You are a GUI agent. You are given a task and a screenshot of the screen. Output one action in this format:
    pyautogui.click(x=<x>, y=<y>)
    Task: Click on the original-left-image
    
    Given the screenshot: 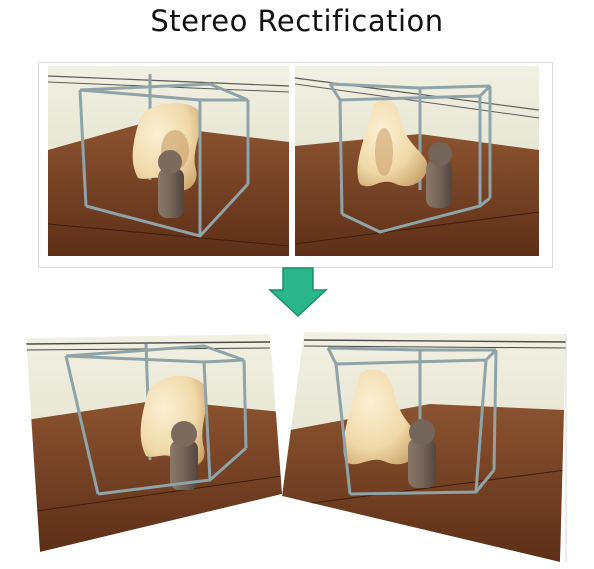 What is the action you would take?
    pyautogui.click(x=168, y=161)
    